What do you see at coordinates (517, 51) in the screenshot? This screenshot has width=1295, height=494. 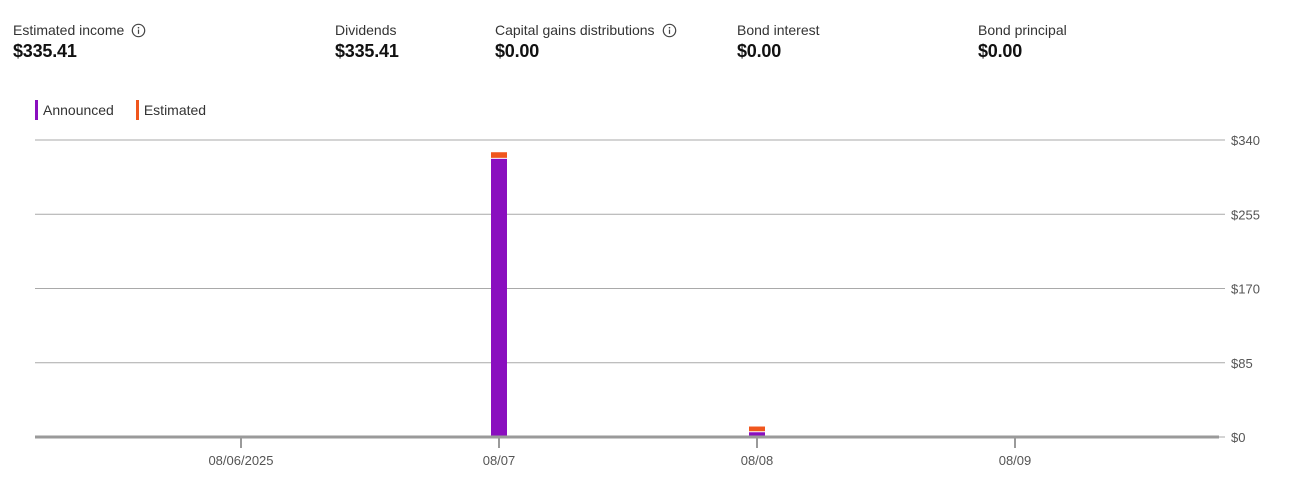 I see `capital-gains-value: $0.00` at bounding box center [517, 51].